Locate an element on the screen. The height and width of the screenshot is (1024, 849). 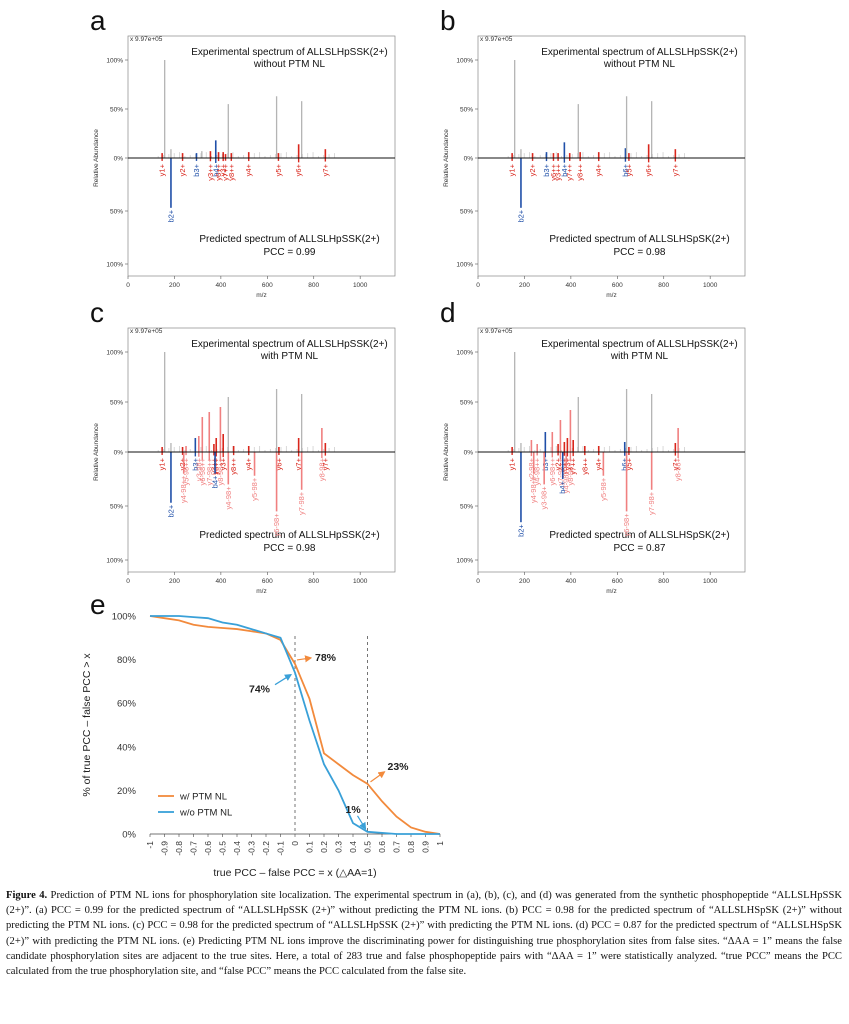
x-tick-label: 1000 is located at coordinates (360, 581).